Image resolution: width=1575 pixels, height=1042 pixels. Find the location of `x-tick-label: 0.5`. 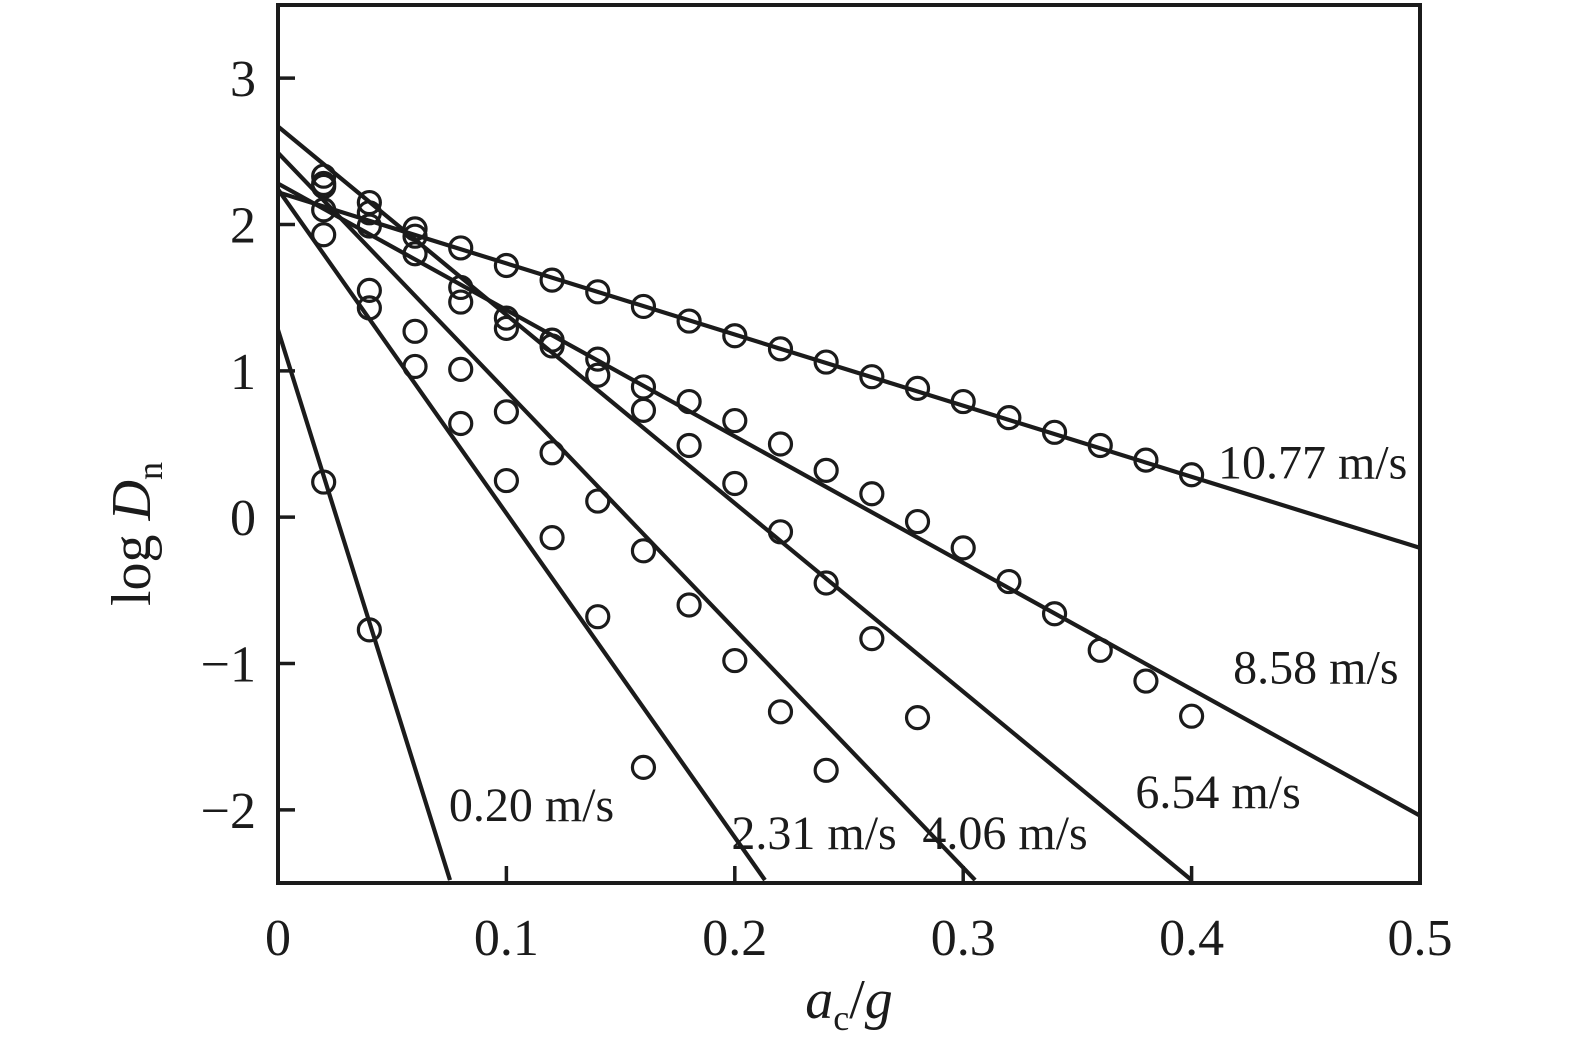

x-tick-label: 0.5 is located at coordinates (1420, 938).